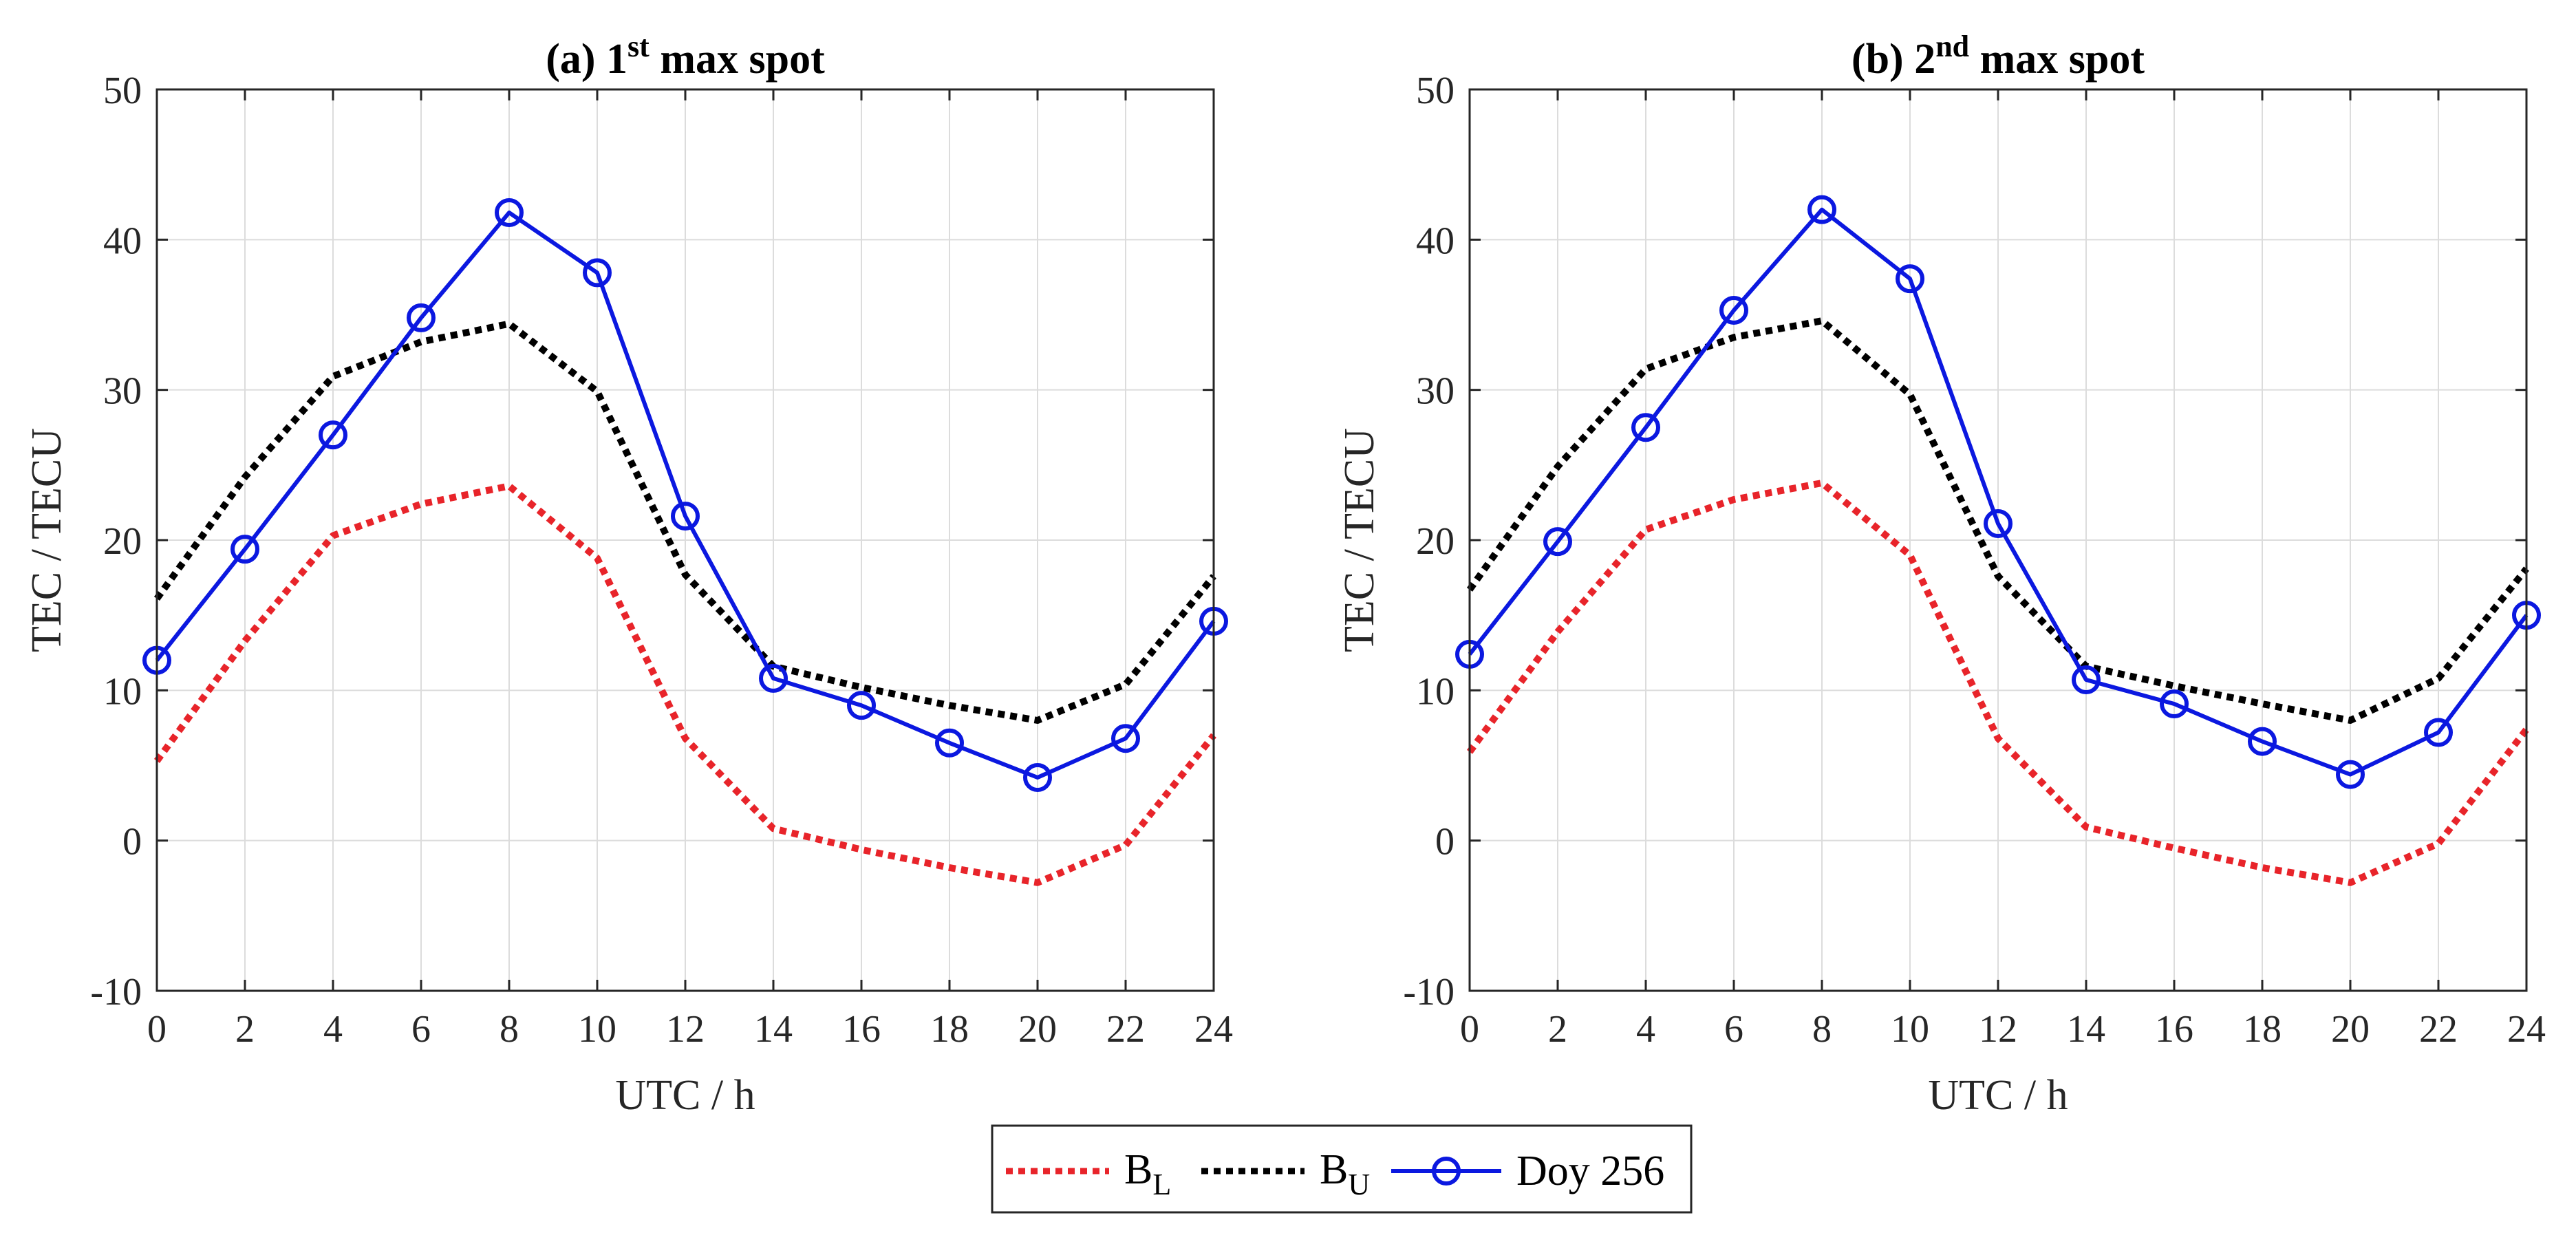  What do you see at coordinates (46, 540) in the screenshot?
I see `y-axis-label-a: TEC / TECU` at bounding box center [46, 540].